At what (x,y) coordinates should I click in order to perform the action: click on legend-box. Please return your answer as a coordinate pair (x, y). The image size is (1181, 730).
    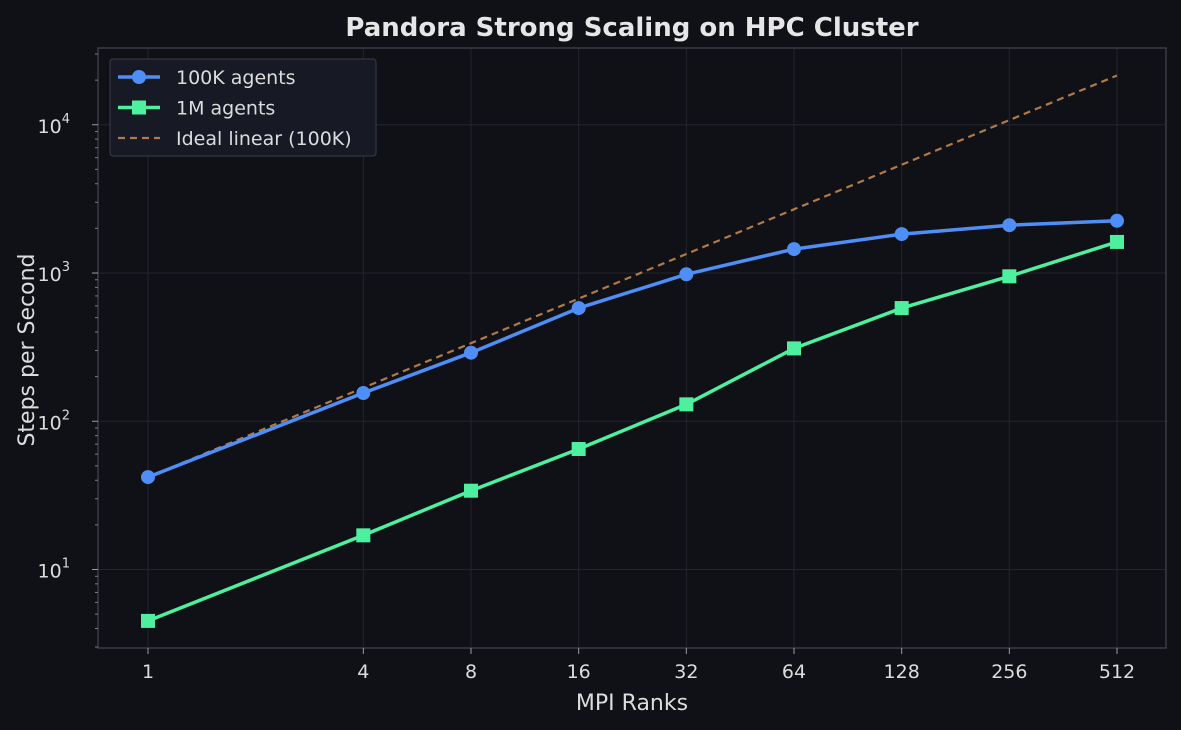
    Looking at the image, I should click on (243, 107).